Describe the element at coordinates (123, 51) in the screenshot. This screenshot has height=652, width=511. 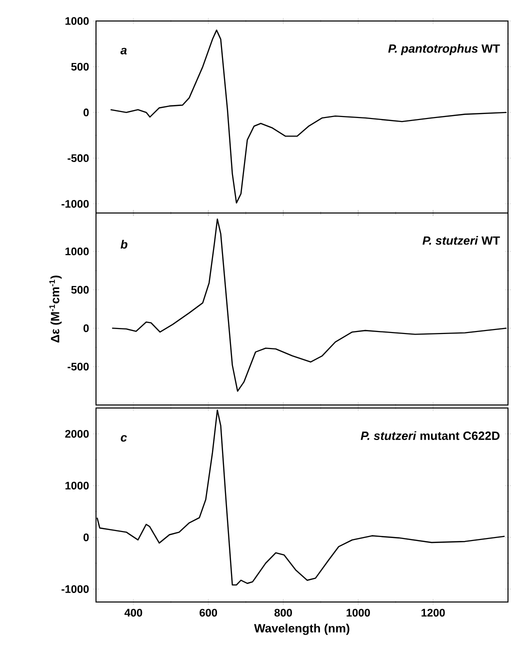
I see `annotation: a` at that location.